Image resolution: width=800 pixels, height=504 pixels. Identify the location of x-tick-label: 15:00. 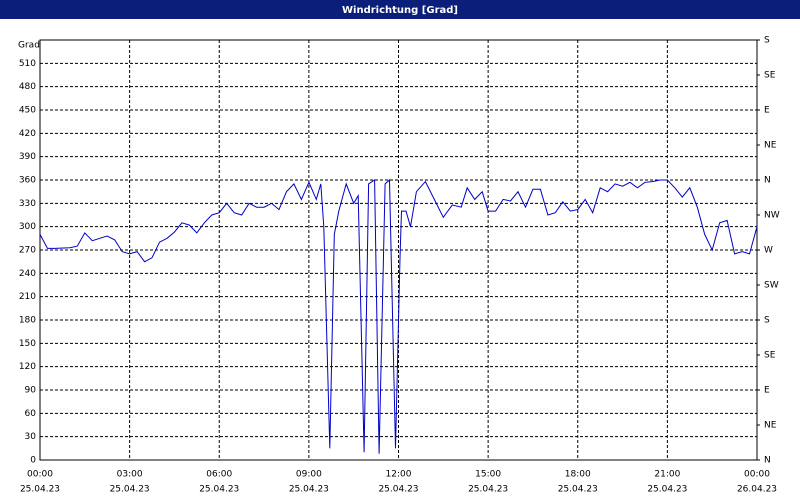
(488, 475).